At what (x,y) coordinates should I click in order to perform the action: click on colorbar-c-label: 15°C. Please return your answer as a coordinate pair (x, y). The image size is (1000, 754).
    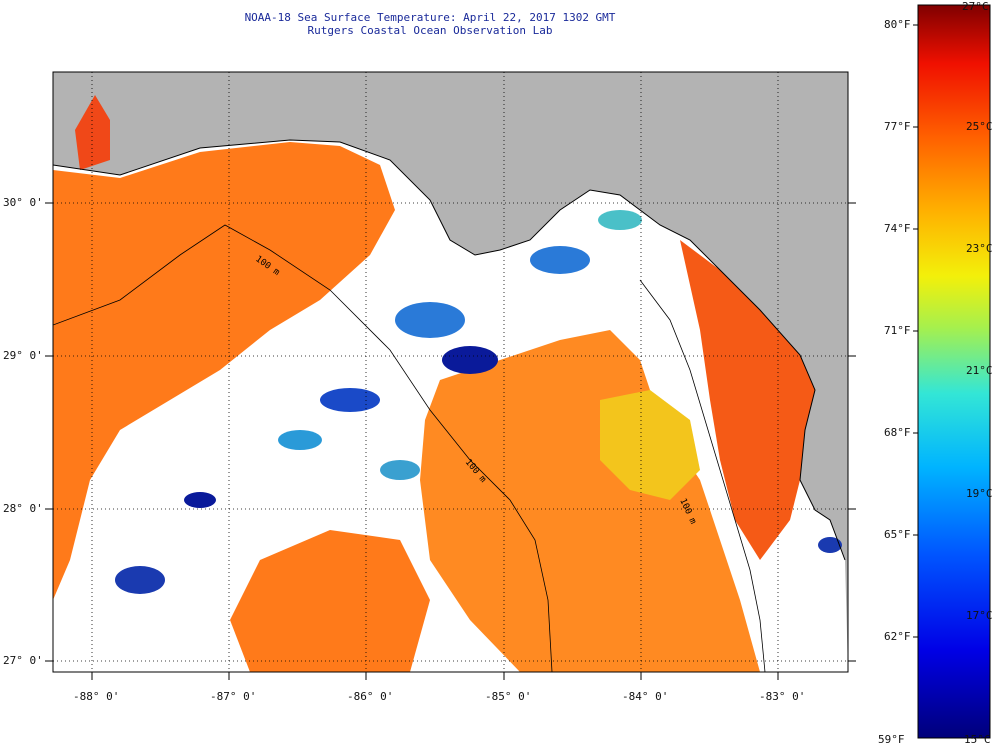
    Looking at the image, I should click on (977, 739).